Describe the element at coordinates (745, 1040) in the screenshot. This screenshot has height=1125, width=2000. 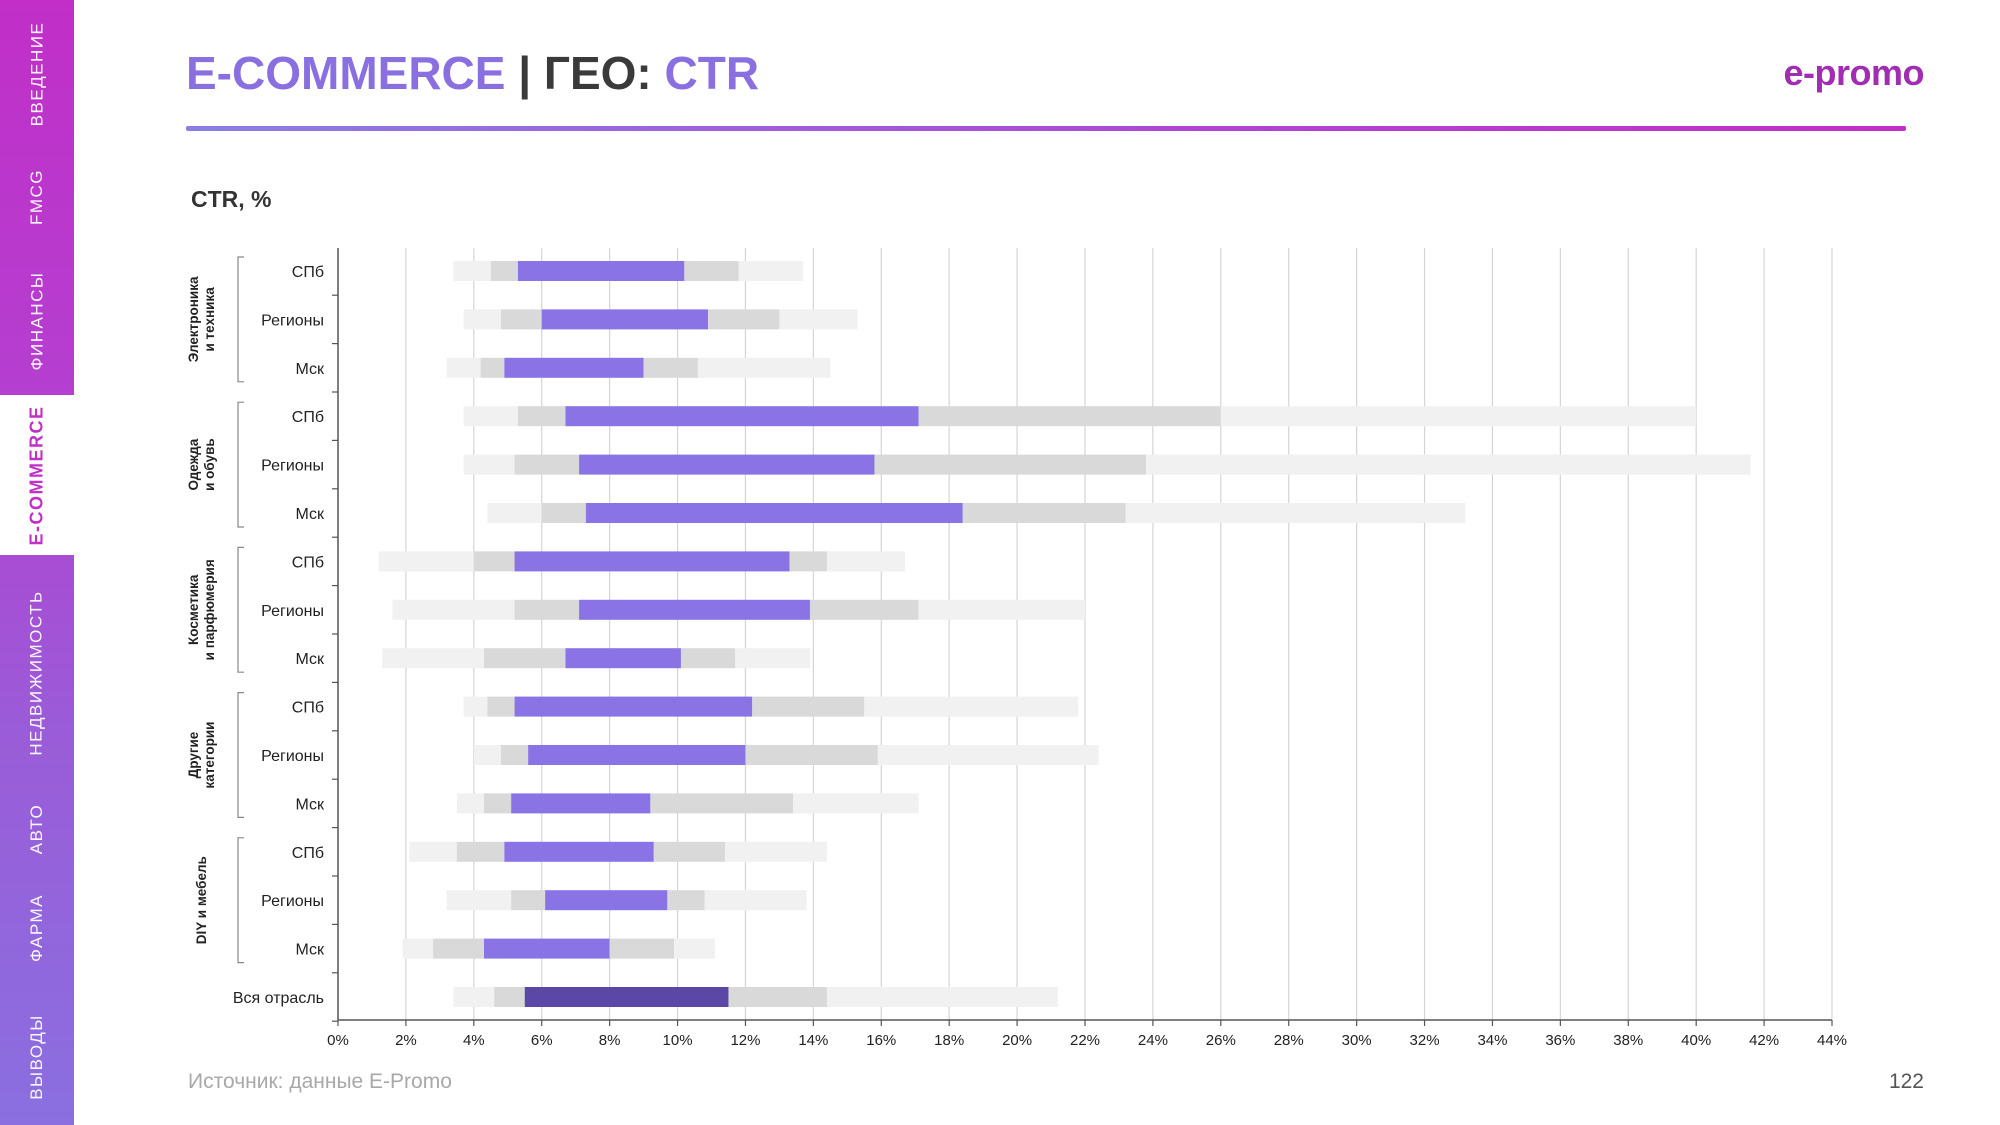
I see `x-tick-label: 12%` at that location.